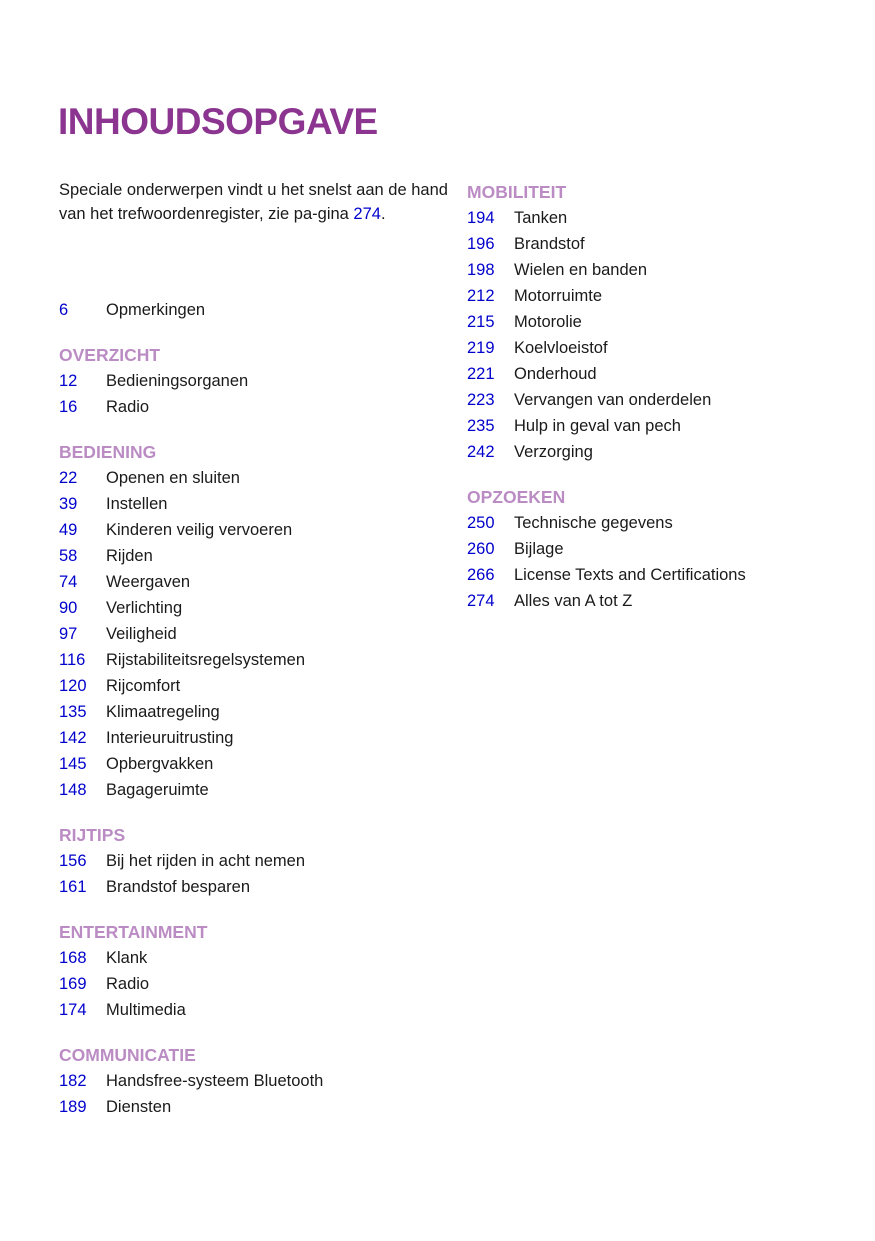 This screenshot has height=1241, width=875. Describe the element at coordinates (481, 549) in the screenshot. I see `page-number: 260` at that location.